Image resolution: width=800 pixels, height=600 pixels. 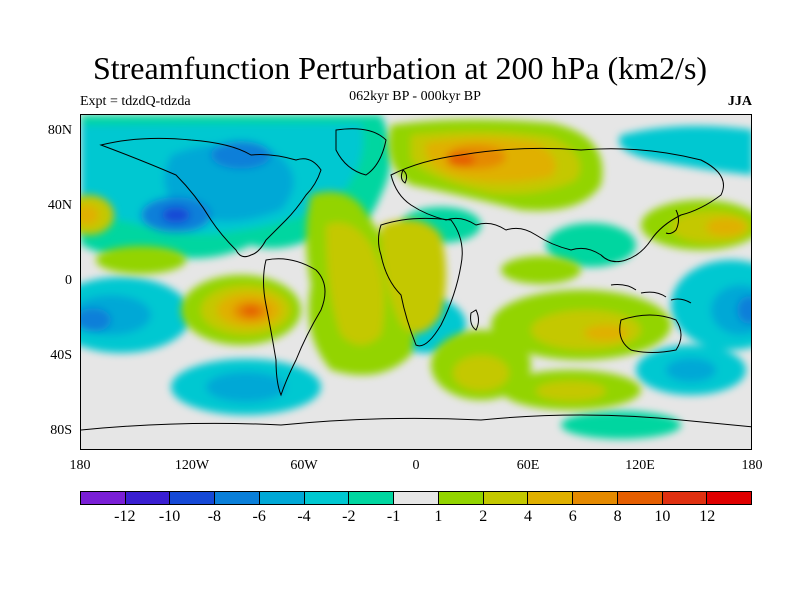 I want to click on pos-indian-ocean-core, so click(x=606, y=333).